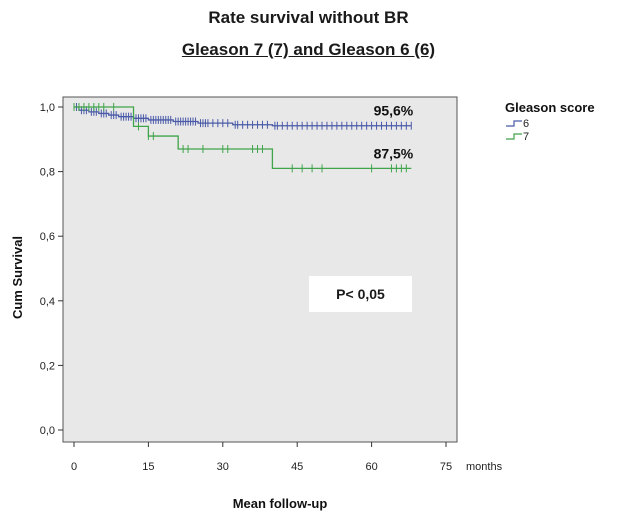 This screenshot has height=513, width=617. Describe the element at coordinates (47, 366) in the screenshot. I see `y-tick-label: 0,2` at that location.